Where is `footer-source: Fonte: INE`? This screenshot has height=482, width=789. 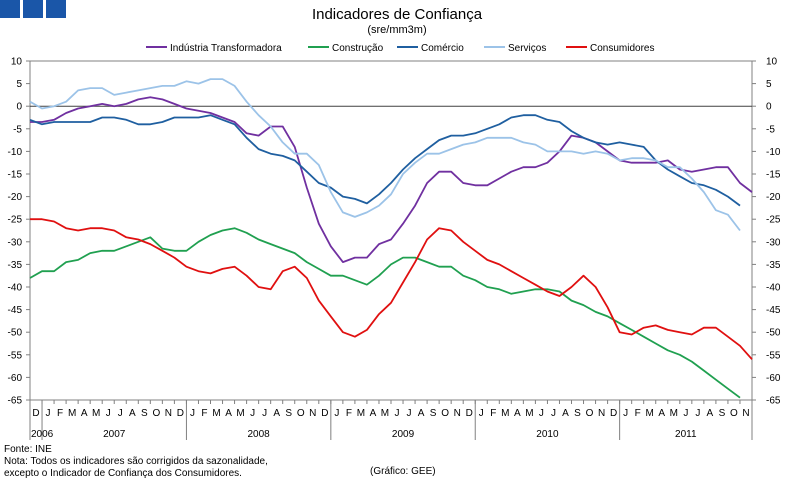 footer-source: Fonte: INE is located at coordinates (28, 449).